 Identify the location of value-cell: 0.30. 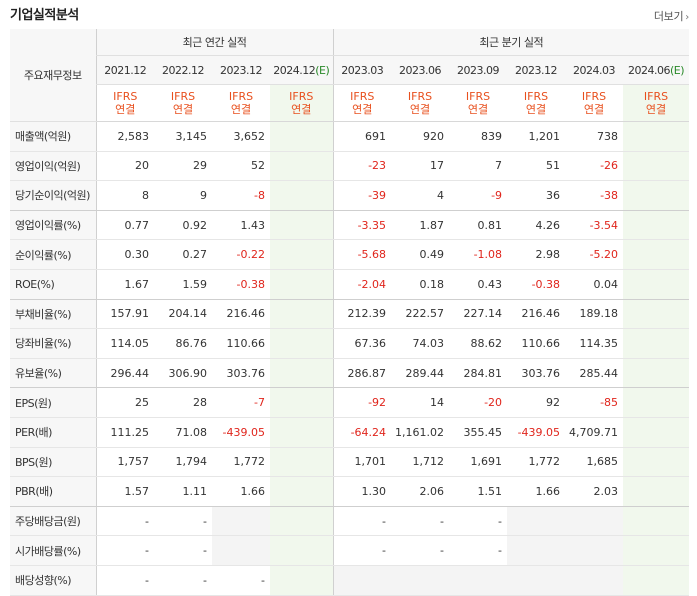
(124, 254).